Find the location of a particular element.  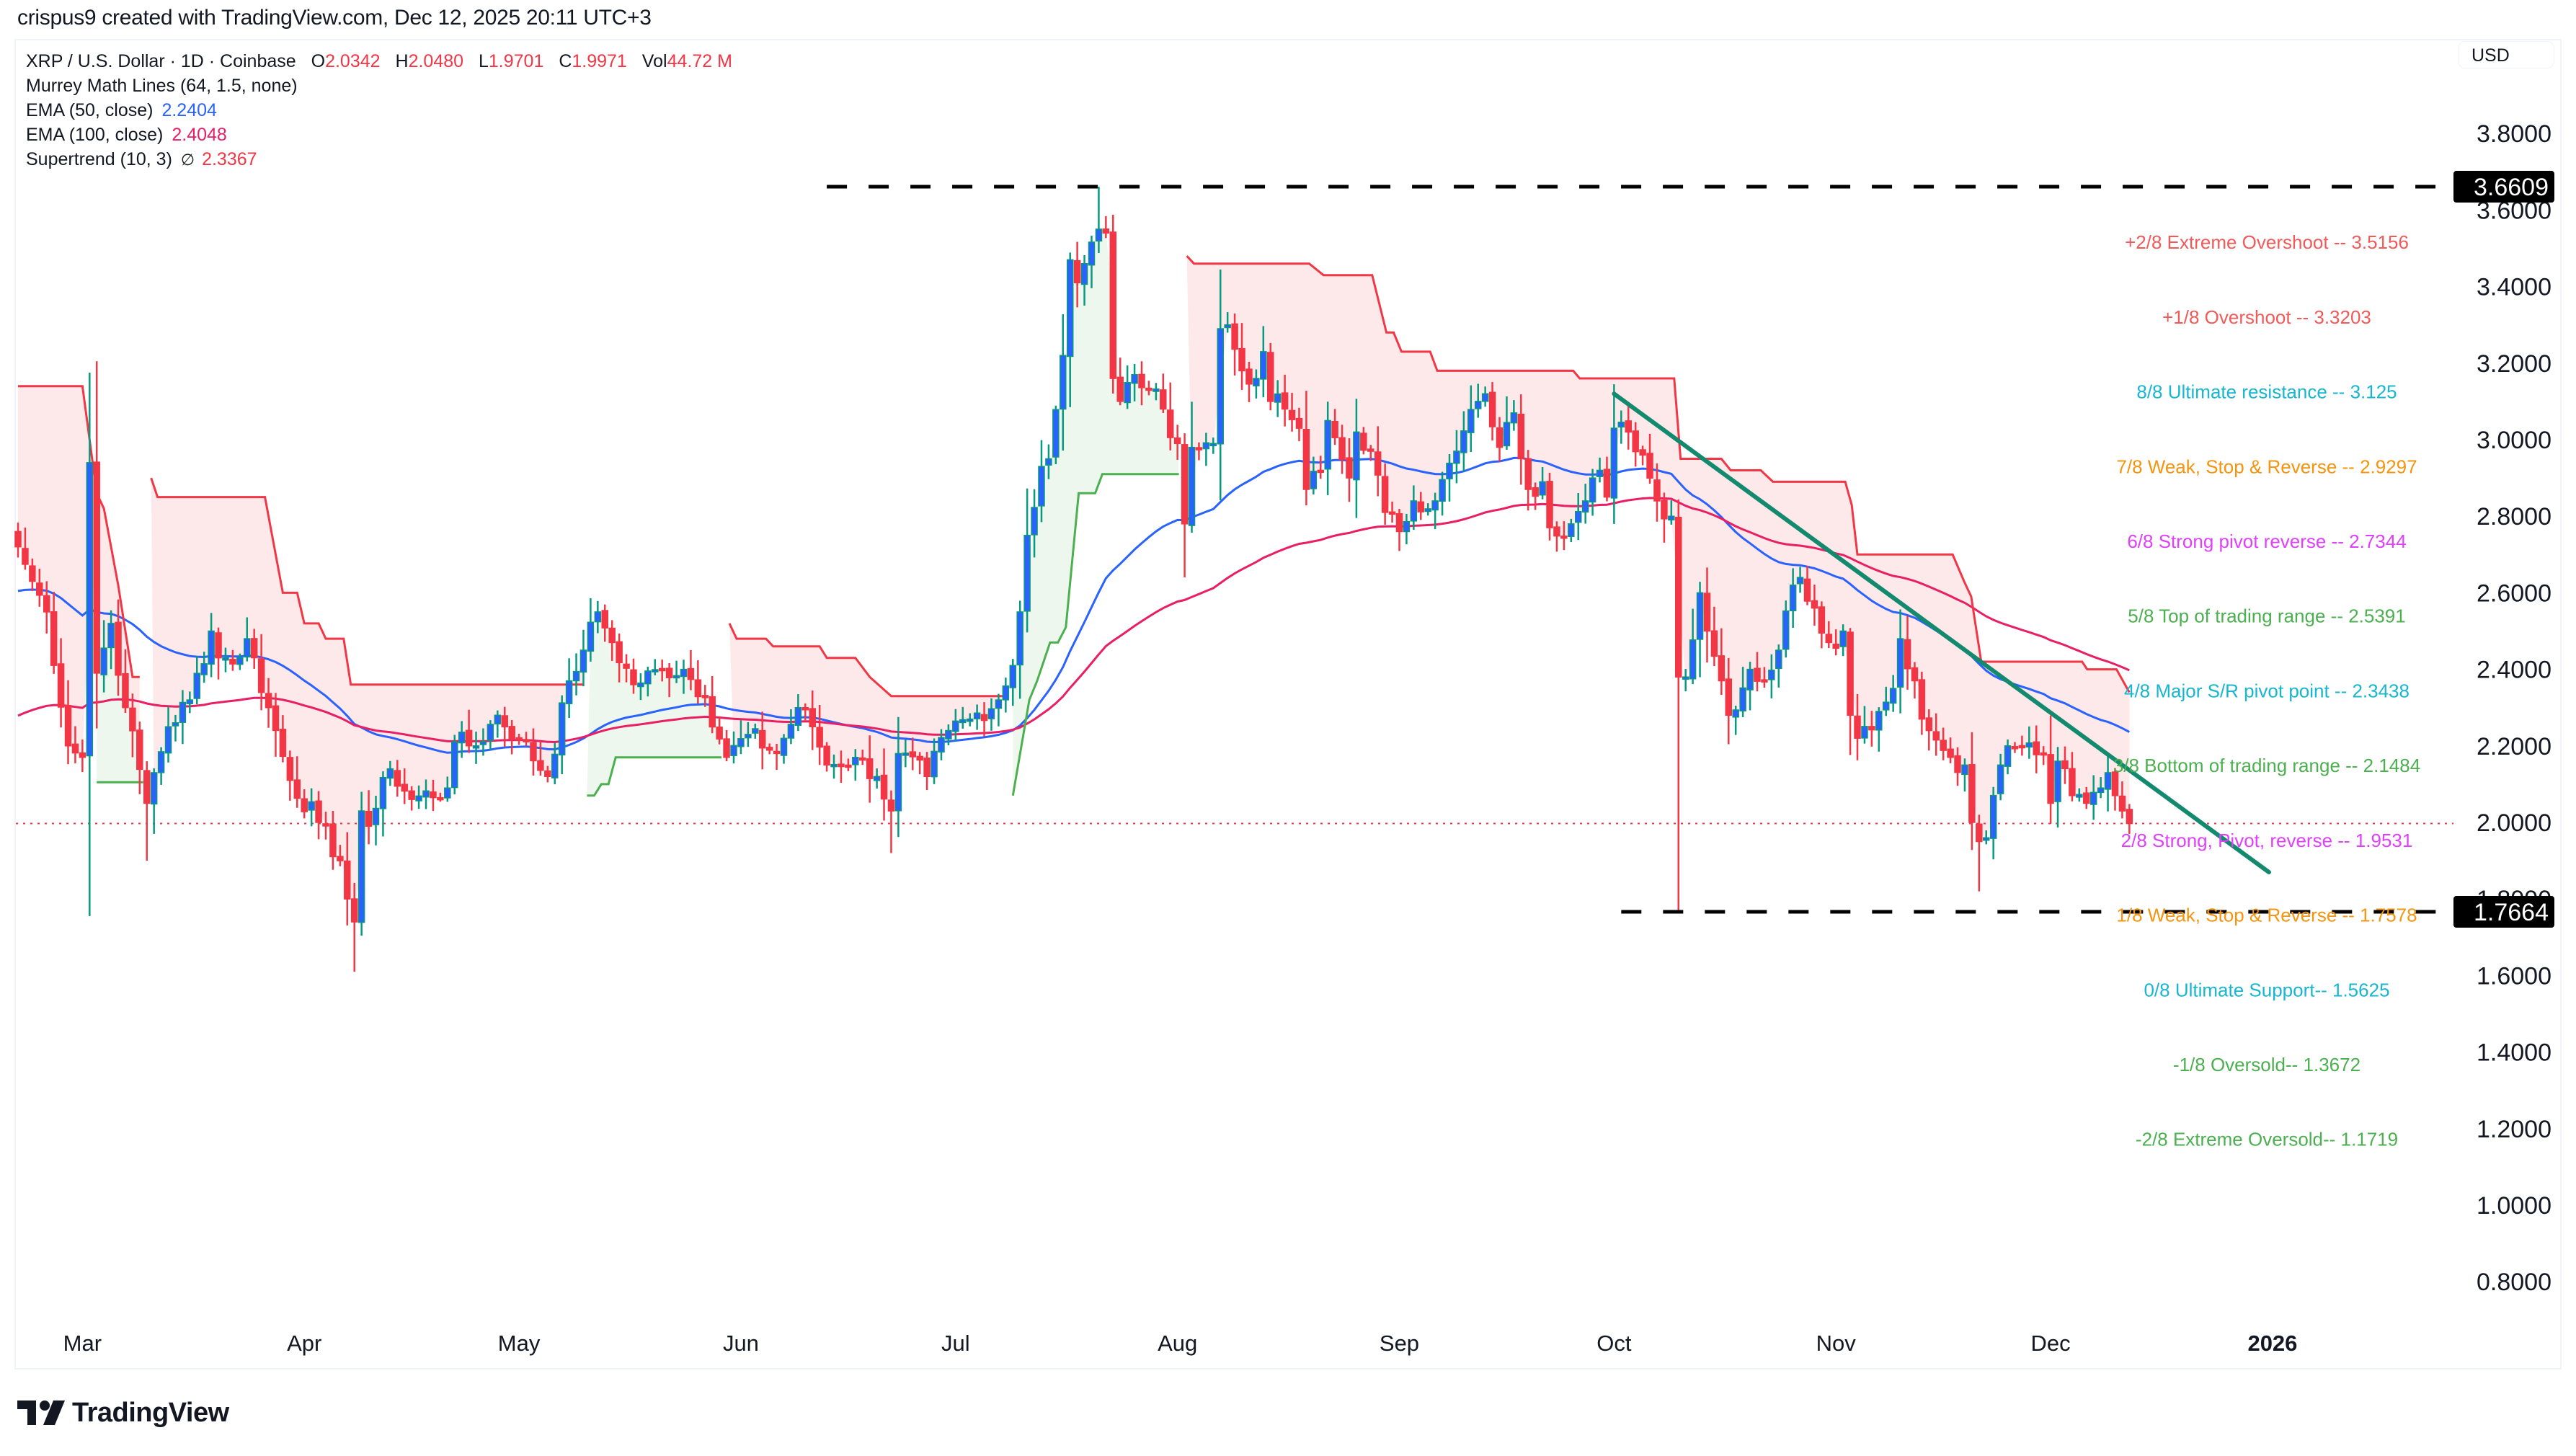

symbol-title: XRP / U.S. Dollar · 1D · Coinbase is located at coordinates (161, 61).